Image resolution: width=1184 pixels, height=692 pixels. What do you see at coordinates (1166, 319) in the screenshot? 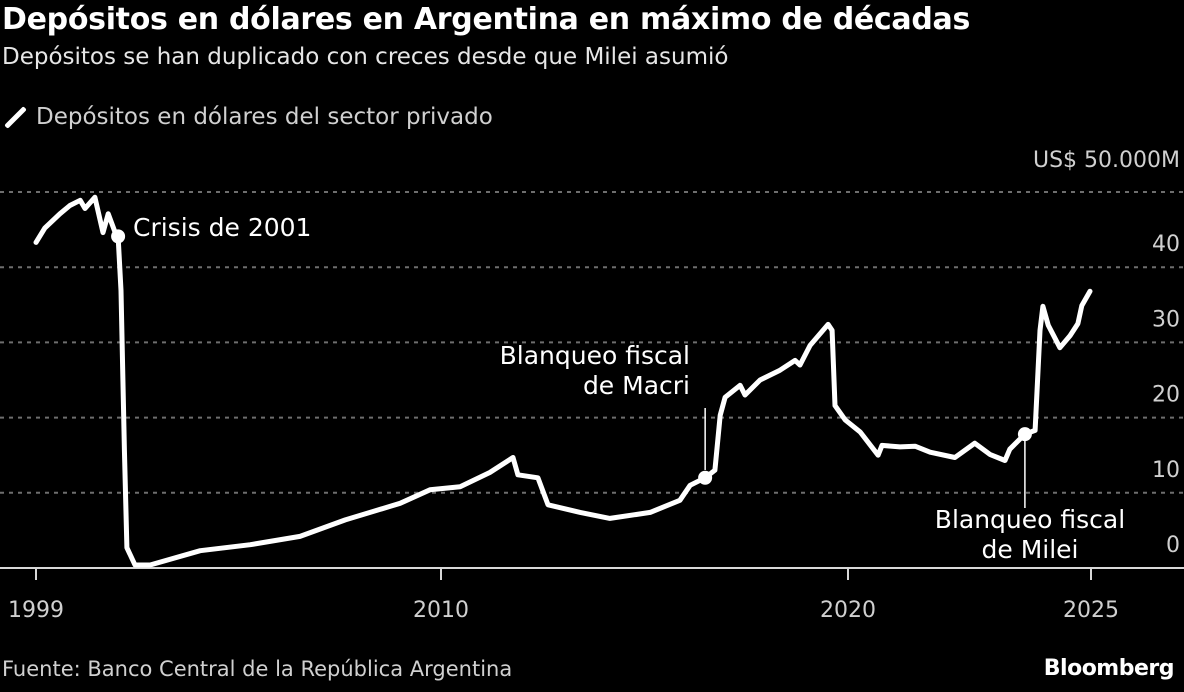
I see `y-tick-label: 30` at bounding box center [1166, 319].